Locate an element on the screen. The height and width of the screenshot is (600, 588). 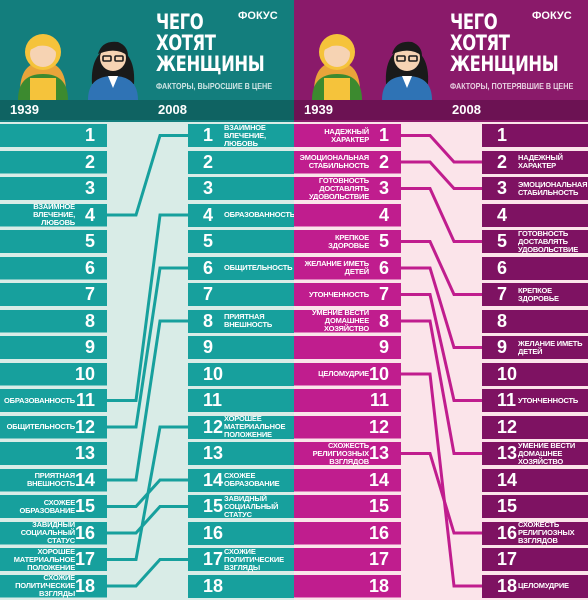
factor-label-2008: ВЗАИМНОЕ ВЛЕЧЕНИЕ, ЛЮБОВЬ is located at coordinates (245, 135).